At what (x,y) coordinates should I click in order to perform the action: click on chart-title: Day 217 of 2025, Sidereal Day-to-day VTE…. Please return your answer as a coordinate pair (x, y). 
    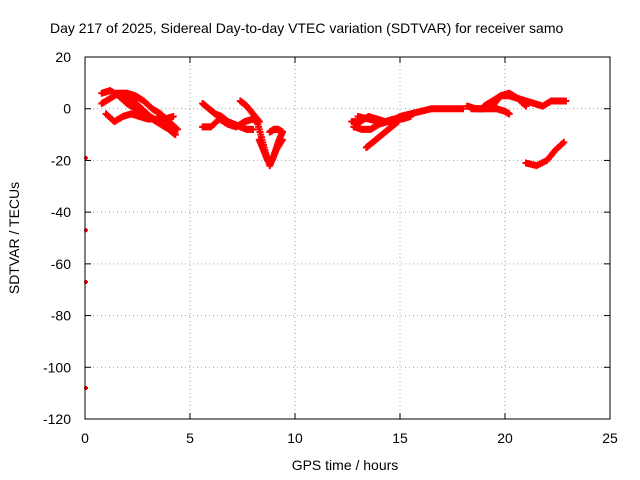
    Looking at the image, I should click on (306, 28).